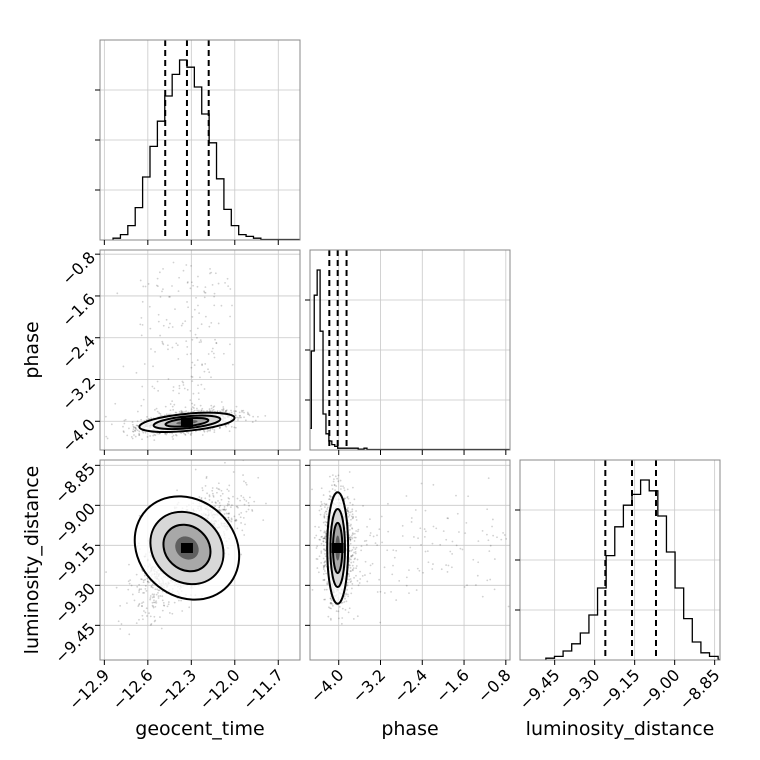 Image resolution: width=760 pixels, height=760 pixels. What do you see at coordinates (579, 689) in the screenshot?
I see `x-tick-label: −9.30` at bounding box center [579, 689].